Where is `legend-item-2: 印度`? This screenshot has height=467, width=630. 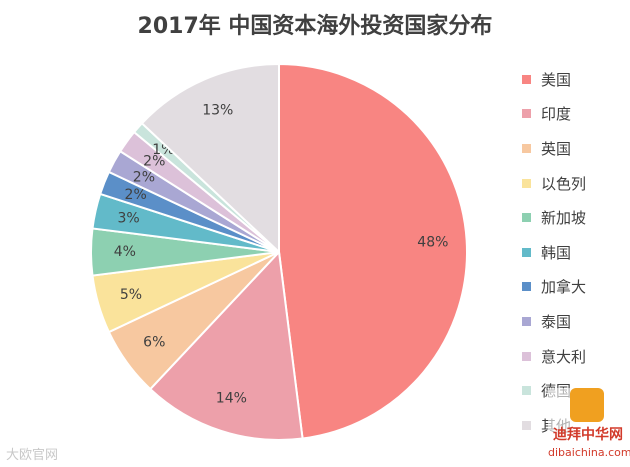 legend-item-2: 印度 is located at coordinates (576, 114).